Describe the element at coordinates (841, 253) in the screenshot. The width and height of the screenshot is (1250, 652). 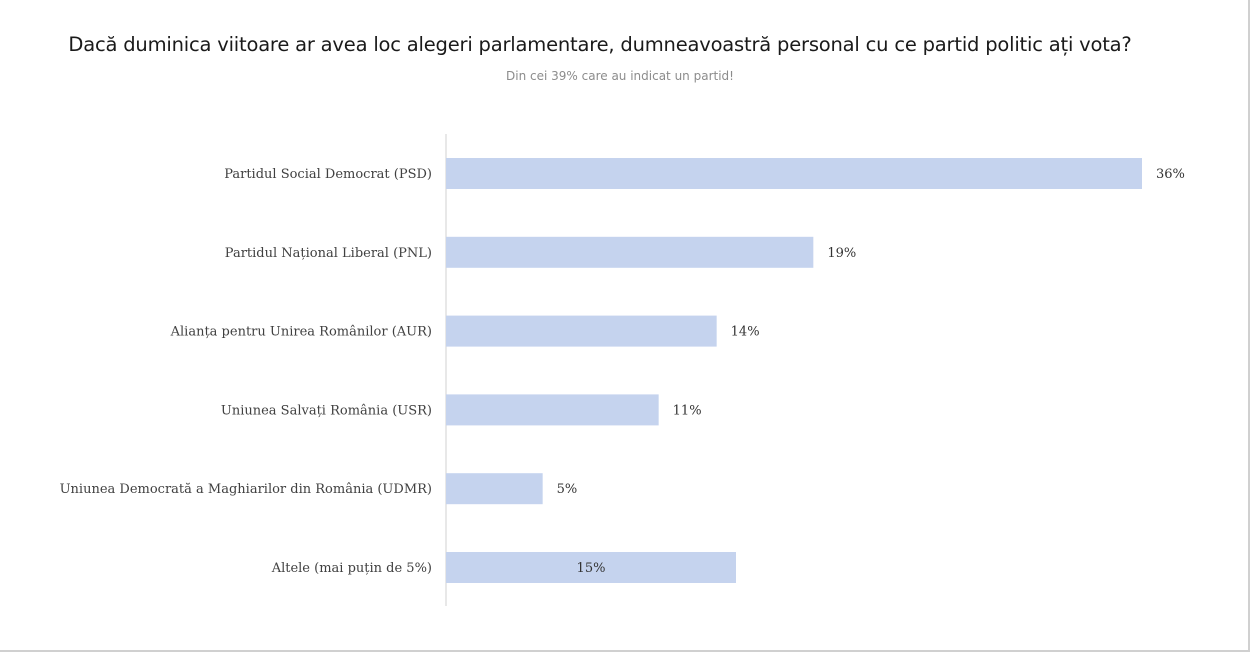
I see `value-label: 19%` at that location.